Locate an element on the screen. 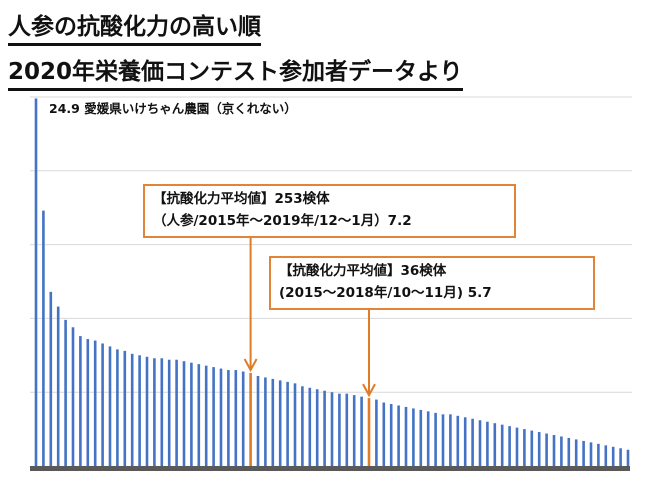 Image resolution: width=660 pixels, height=495 pixels. annotation-1-line-1: 【抗酸化力平均値】253検体 is located at coordinates (241, 199).